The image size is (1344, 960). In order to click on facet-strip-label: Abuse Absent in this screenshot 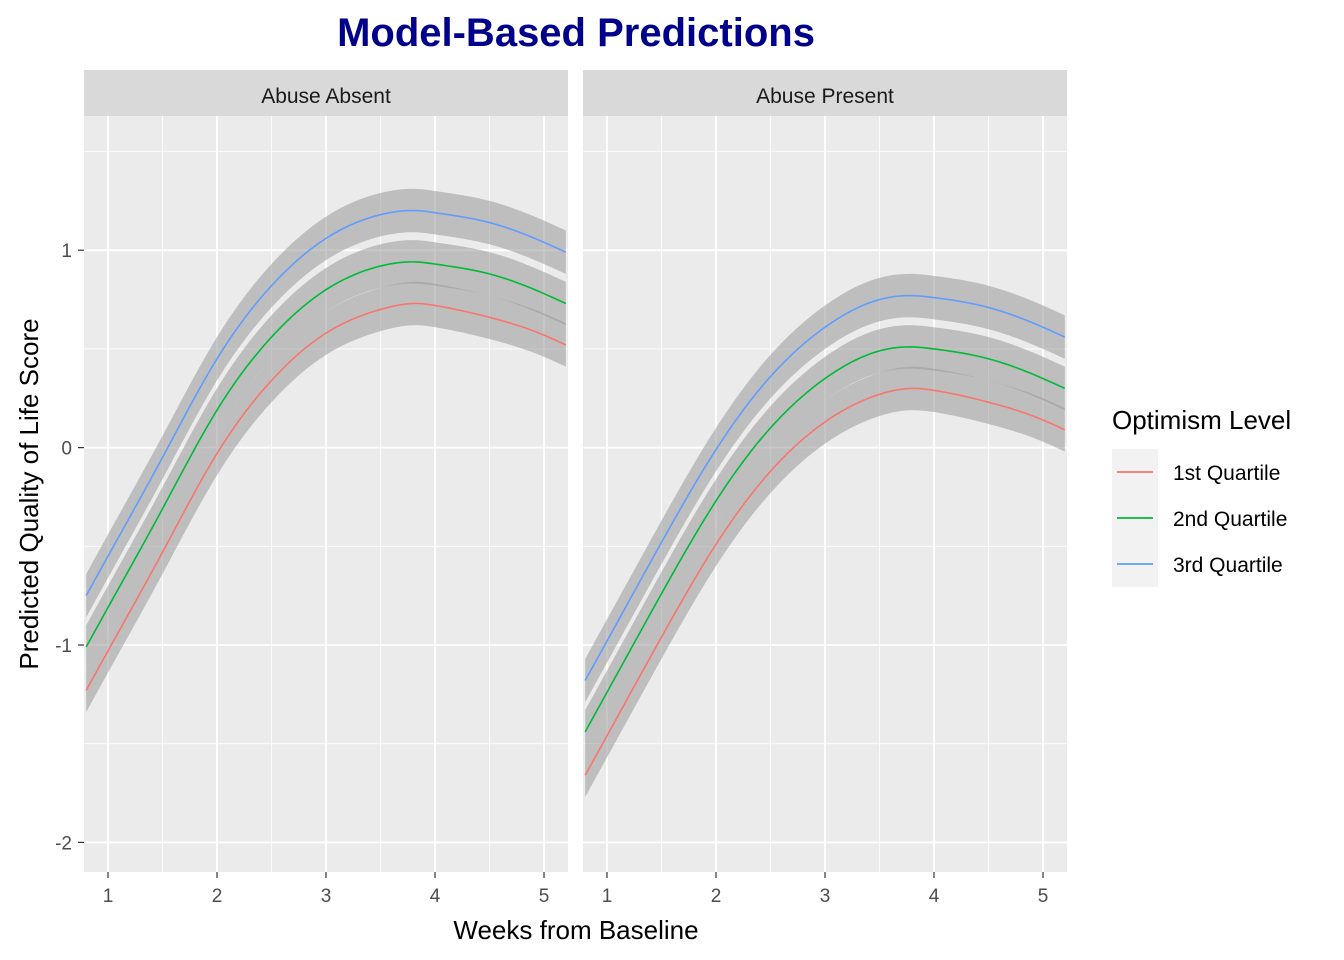, I will do `click(326, 96)`.